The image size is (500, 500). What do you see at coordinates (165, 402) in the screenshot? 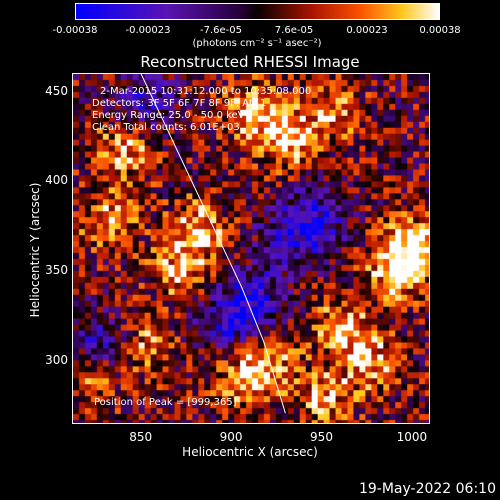
I see `peak-position: Position of Peak = [999,365]` at bounding box center [165, 402].